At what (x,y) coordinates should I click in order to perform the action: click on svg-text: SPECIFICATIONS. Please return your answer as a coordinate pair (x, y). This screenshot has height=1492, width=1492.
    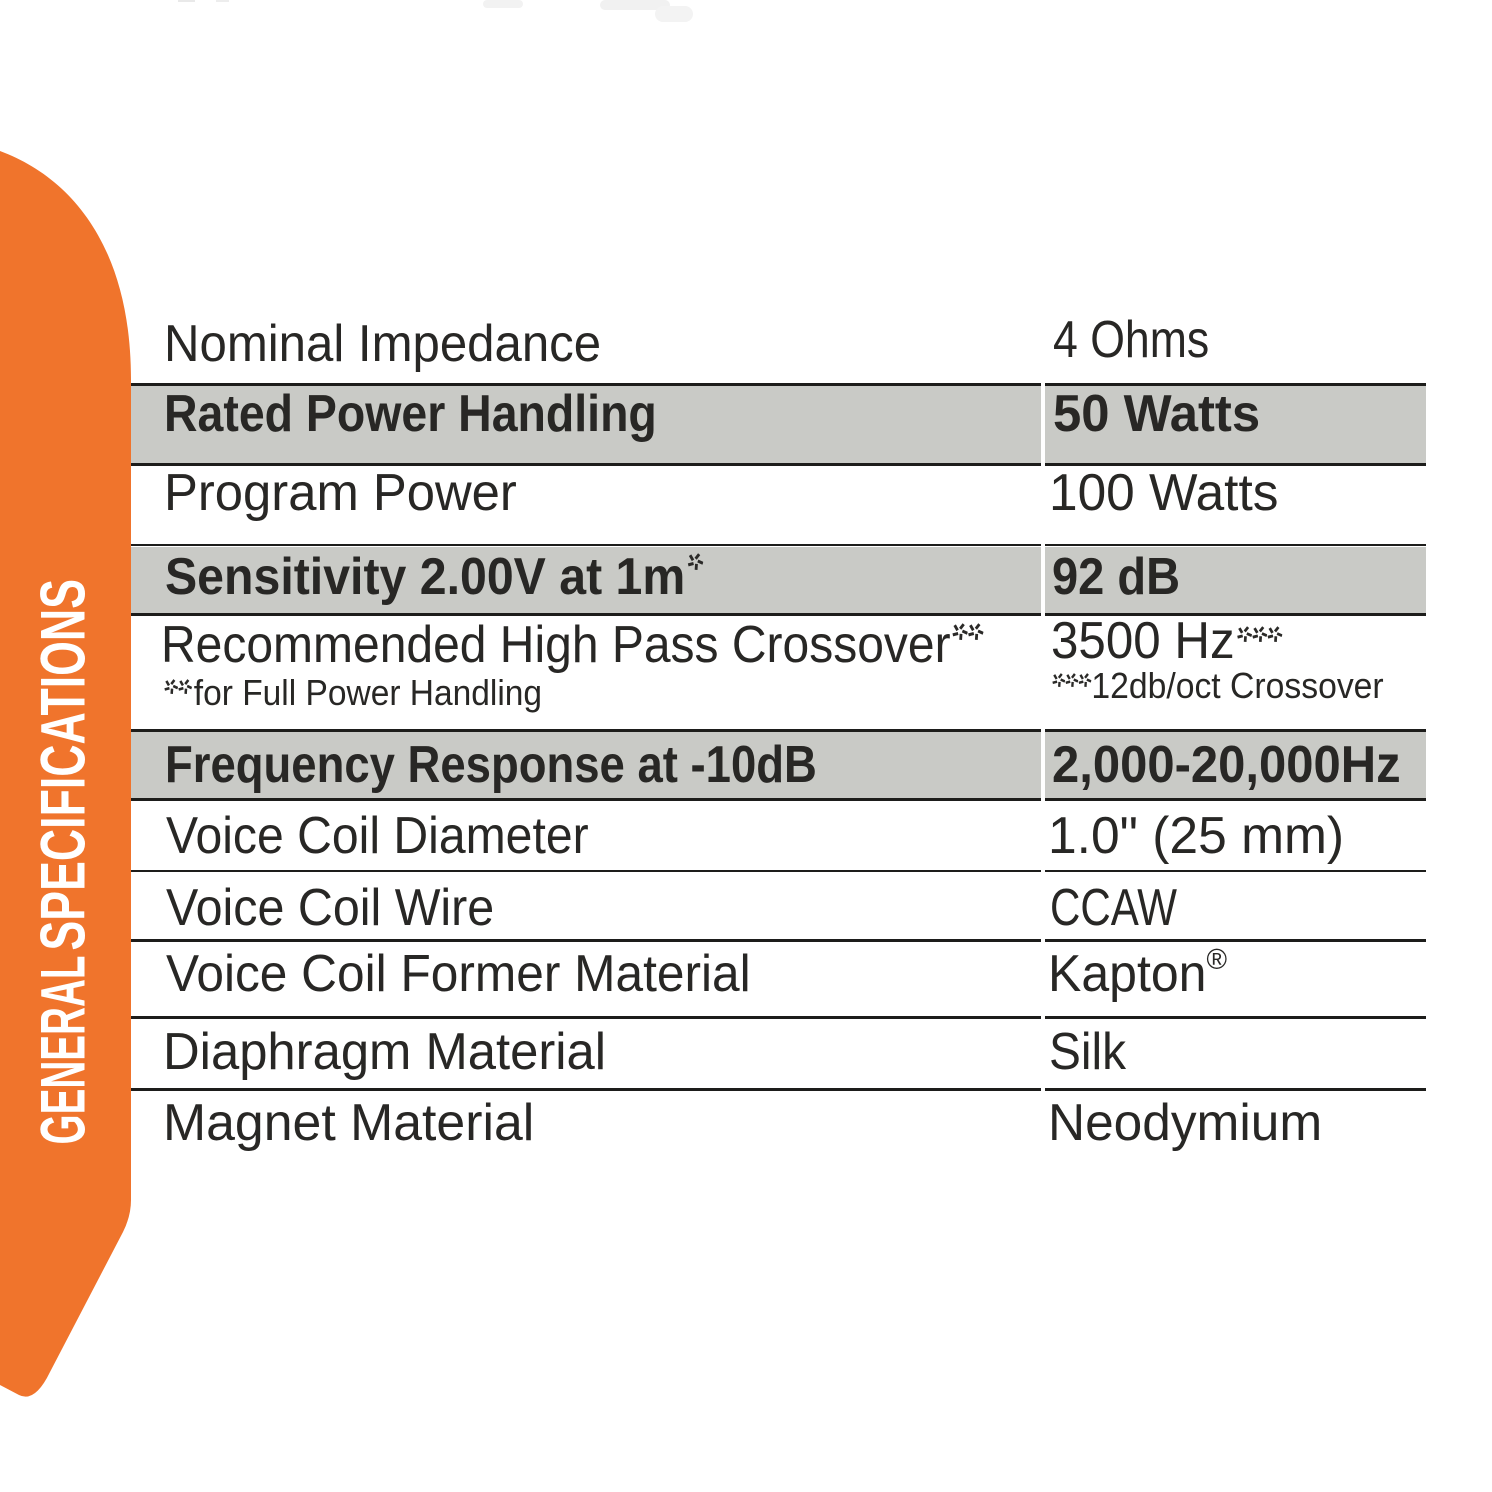
    Looking at the image, I should click on (64, 765).